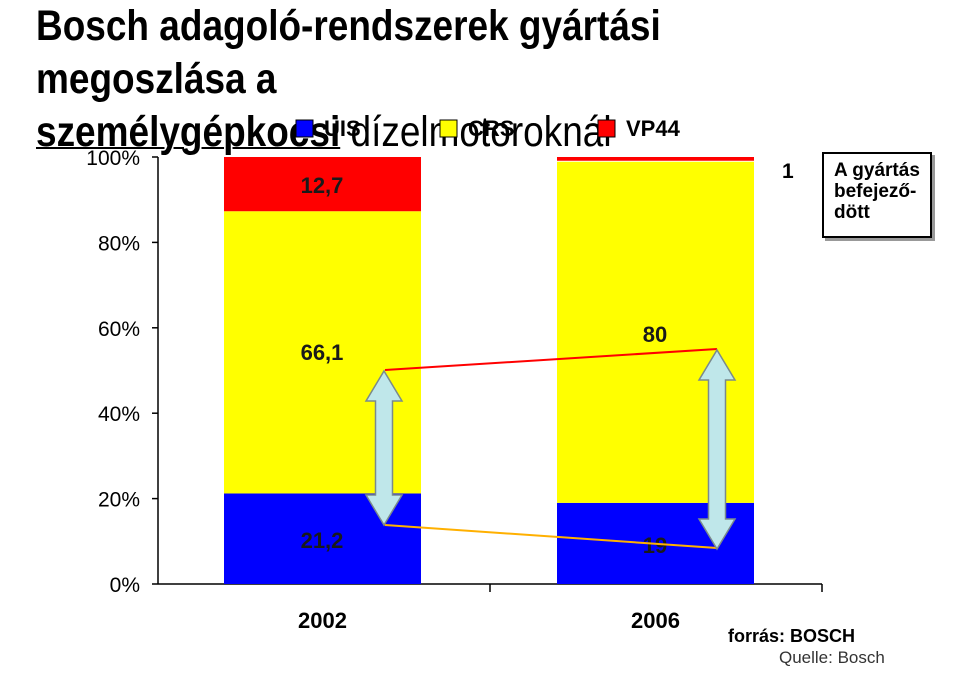 This screenshot has height=689, width=960. What do you see at coordinates (322, 620) in the screenshot?
I see `x-category-label: 2002` at bounding box center [322, 620].